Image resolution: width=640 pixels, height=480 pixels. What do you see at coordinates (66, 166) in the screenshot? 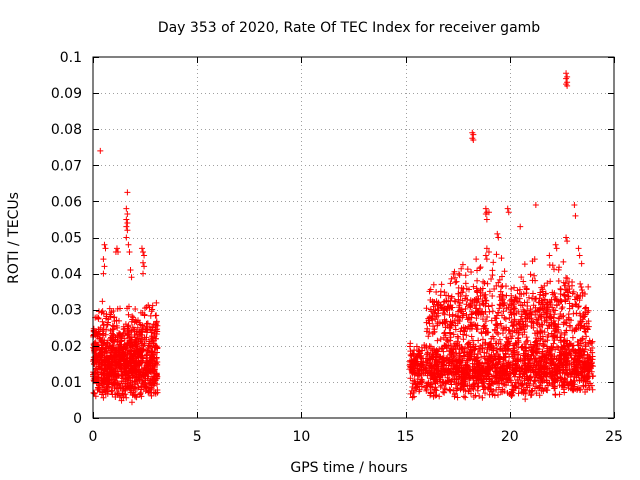
I see `y-tick-label: 0.07` at bounding box center [66, 166].